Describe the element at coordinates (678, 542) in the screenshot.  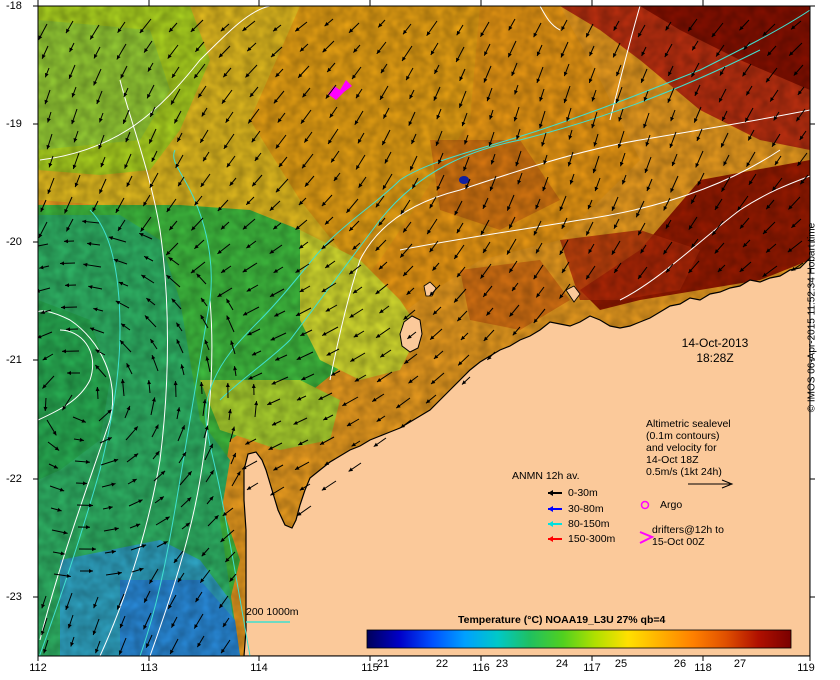
I see `drifters-line-2: 15-Oct 00Z` at that location.